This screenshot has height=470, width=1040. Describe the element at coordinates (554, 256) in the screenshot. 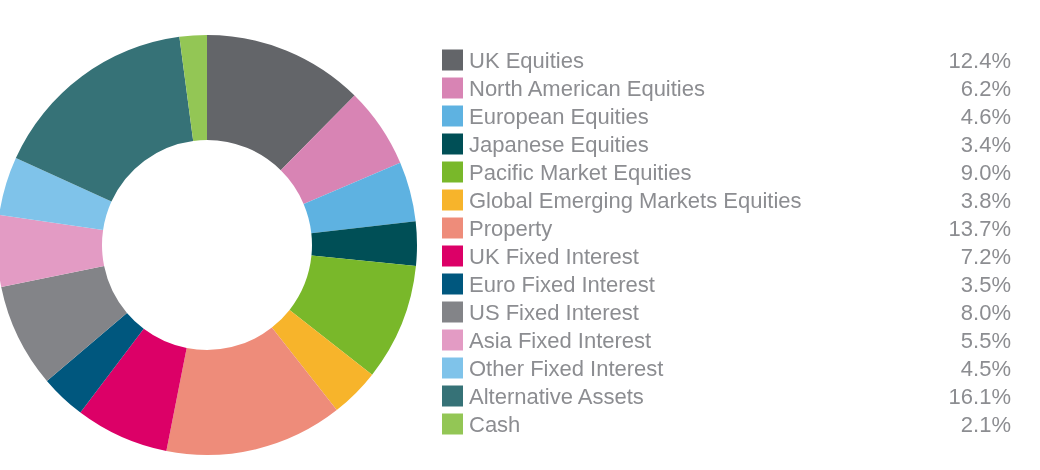

I see `legend-label: UK Fixed Interest` at that location.